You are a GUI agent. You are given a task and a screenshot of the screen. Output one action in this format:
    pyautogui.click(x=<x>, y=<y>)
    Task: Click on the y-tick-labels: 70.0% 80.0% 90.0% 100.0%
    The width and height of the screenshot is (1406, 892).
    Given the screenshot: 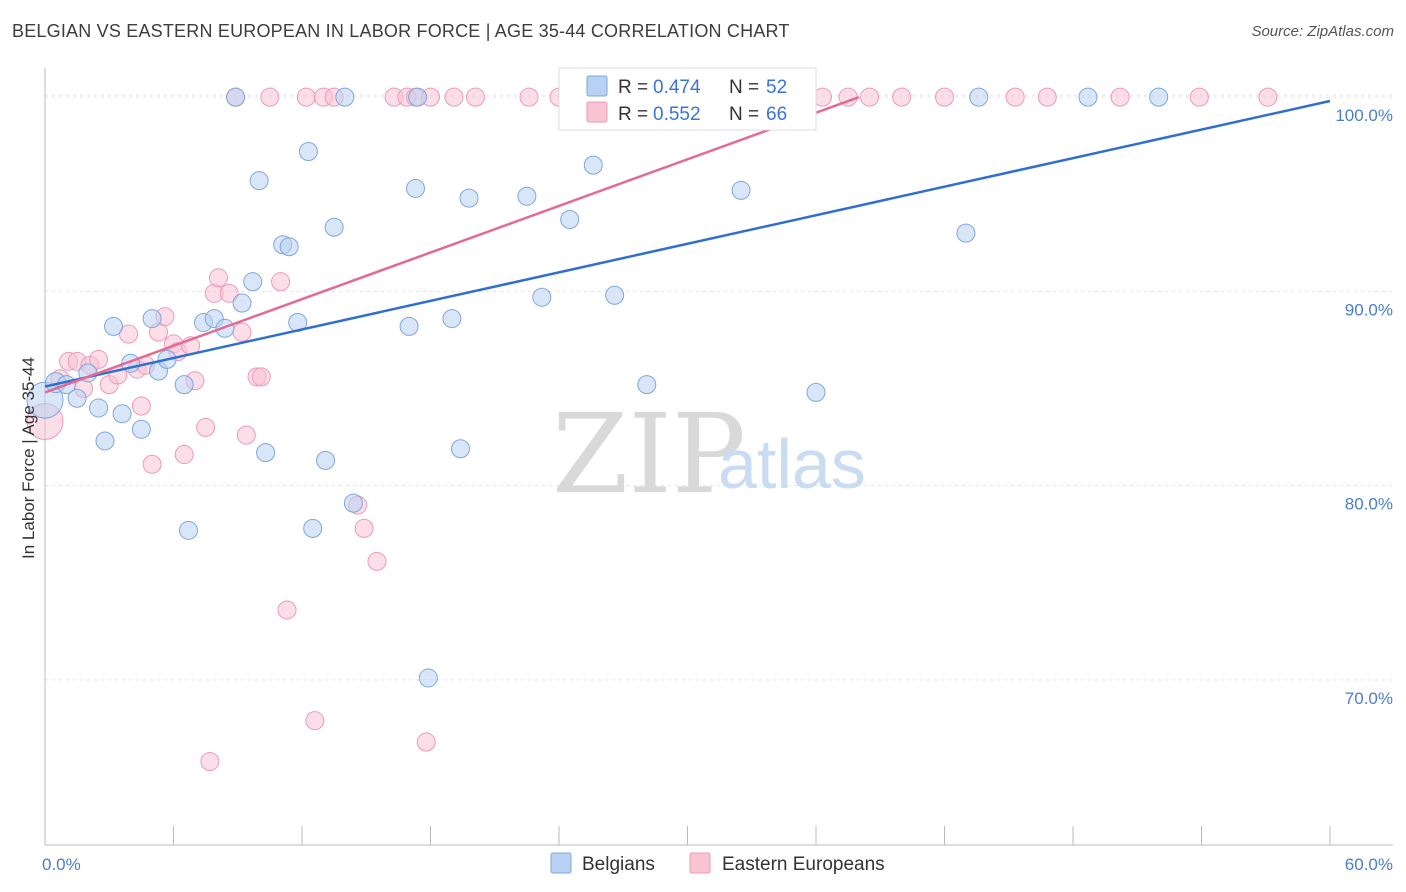 What is the action you would take?
    pyautogui.click(x=1364, y=407)
    